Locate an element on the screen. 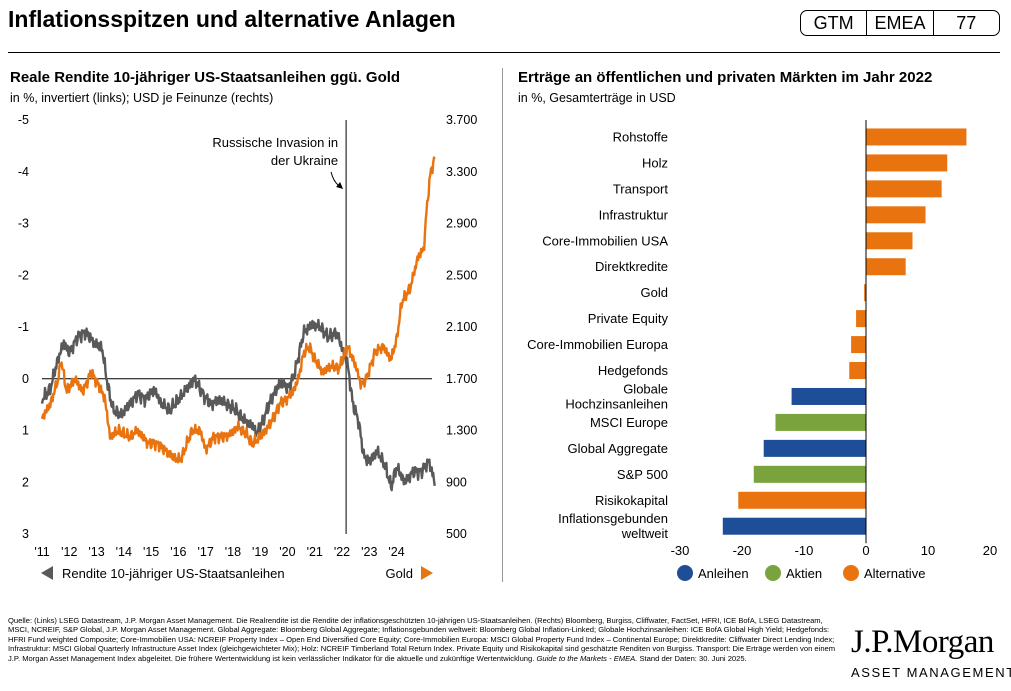 Image resolution: width=1011 pixels, height=691 pixels. right-axis-tick-label: 1.300 is located at coordinates (461, 431).